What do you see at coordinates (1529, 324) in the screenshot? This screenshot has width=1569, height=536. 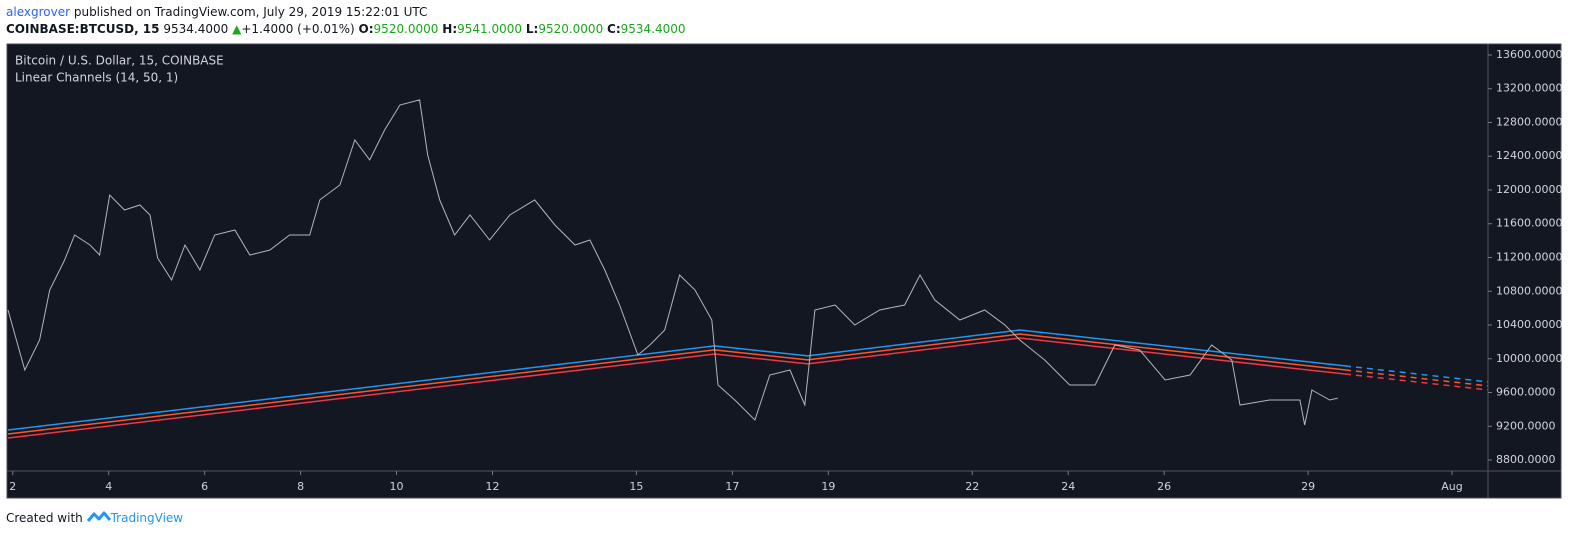 I see `y-tick-label: 10400.0000` at bounding box center [1529, 324].